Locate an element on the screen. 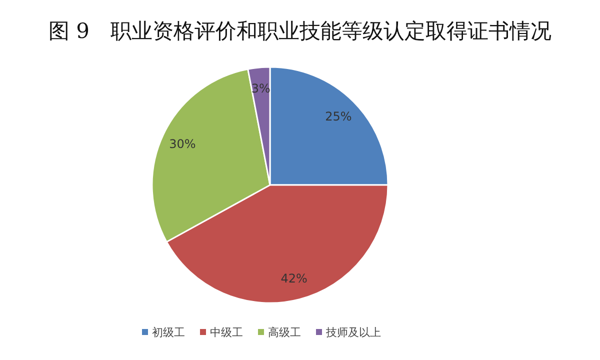 The height and width of the screenshot is (360, 600). legend-label: 初级工 is located at coordinates (168, 332).